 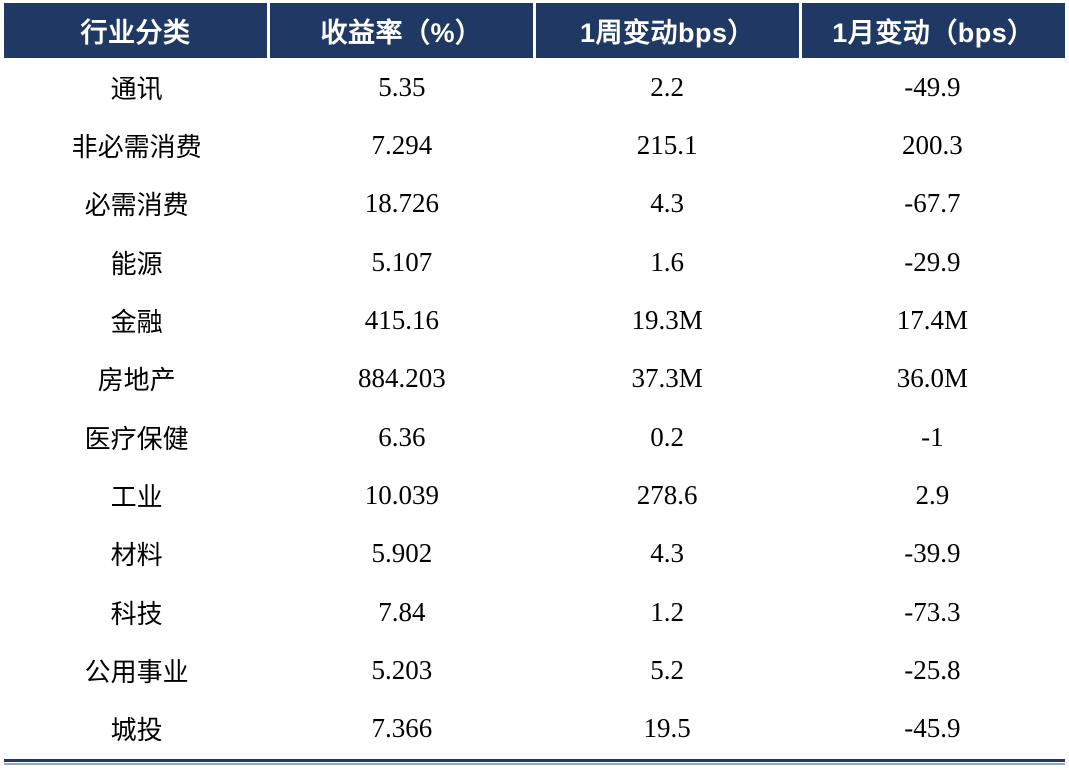 What do you see at coordinates (402, 378) in the screenshot?
I see `cell-yield: 884.203` at bounding box center [402, 378].